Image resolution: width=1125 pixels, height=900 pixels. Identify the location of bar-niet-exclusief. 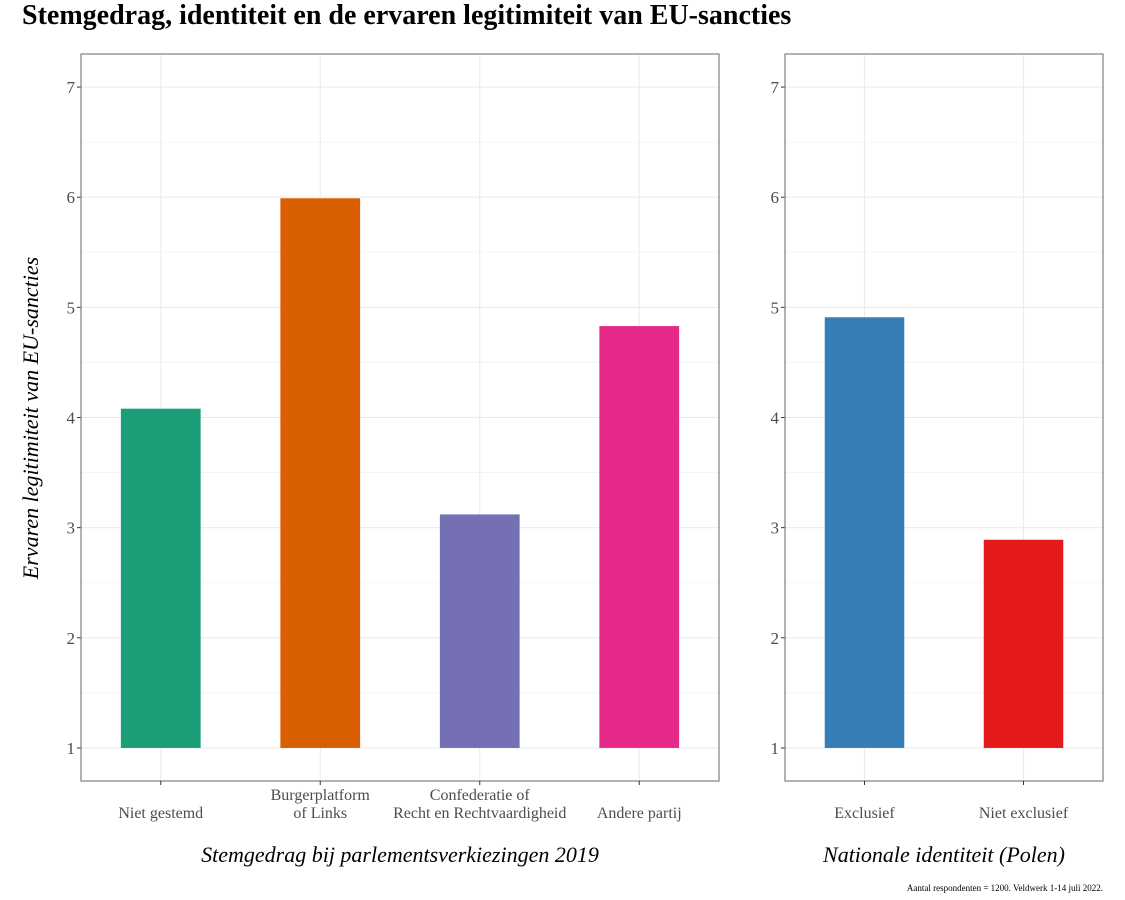
(1023, 643).